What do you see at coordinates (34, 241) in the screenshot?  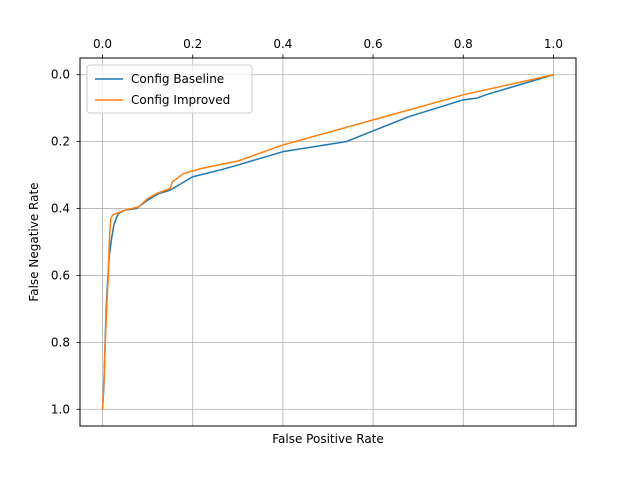 I see `y-axis-title: False Negative Rate` at bounding box center [34, 241].